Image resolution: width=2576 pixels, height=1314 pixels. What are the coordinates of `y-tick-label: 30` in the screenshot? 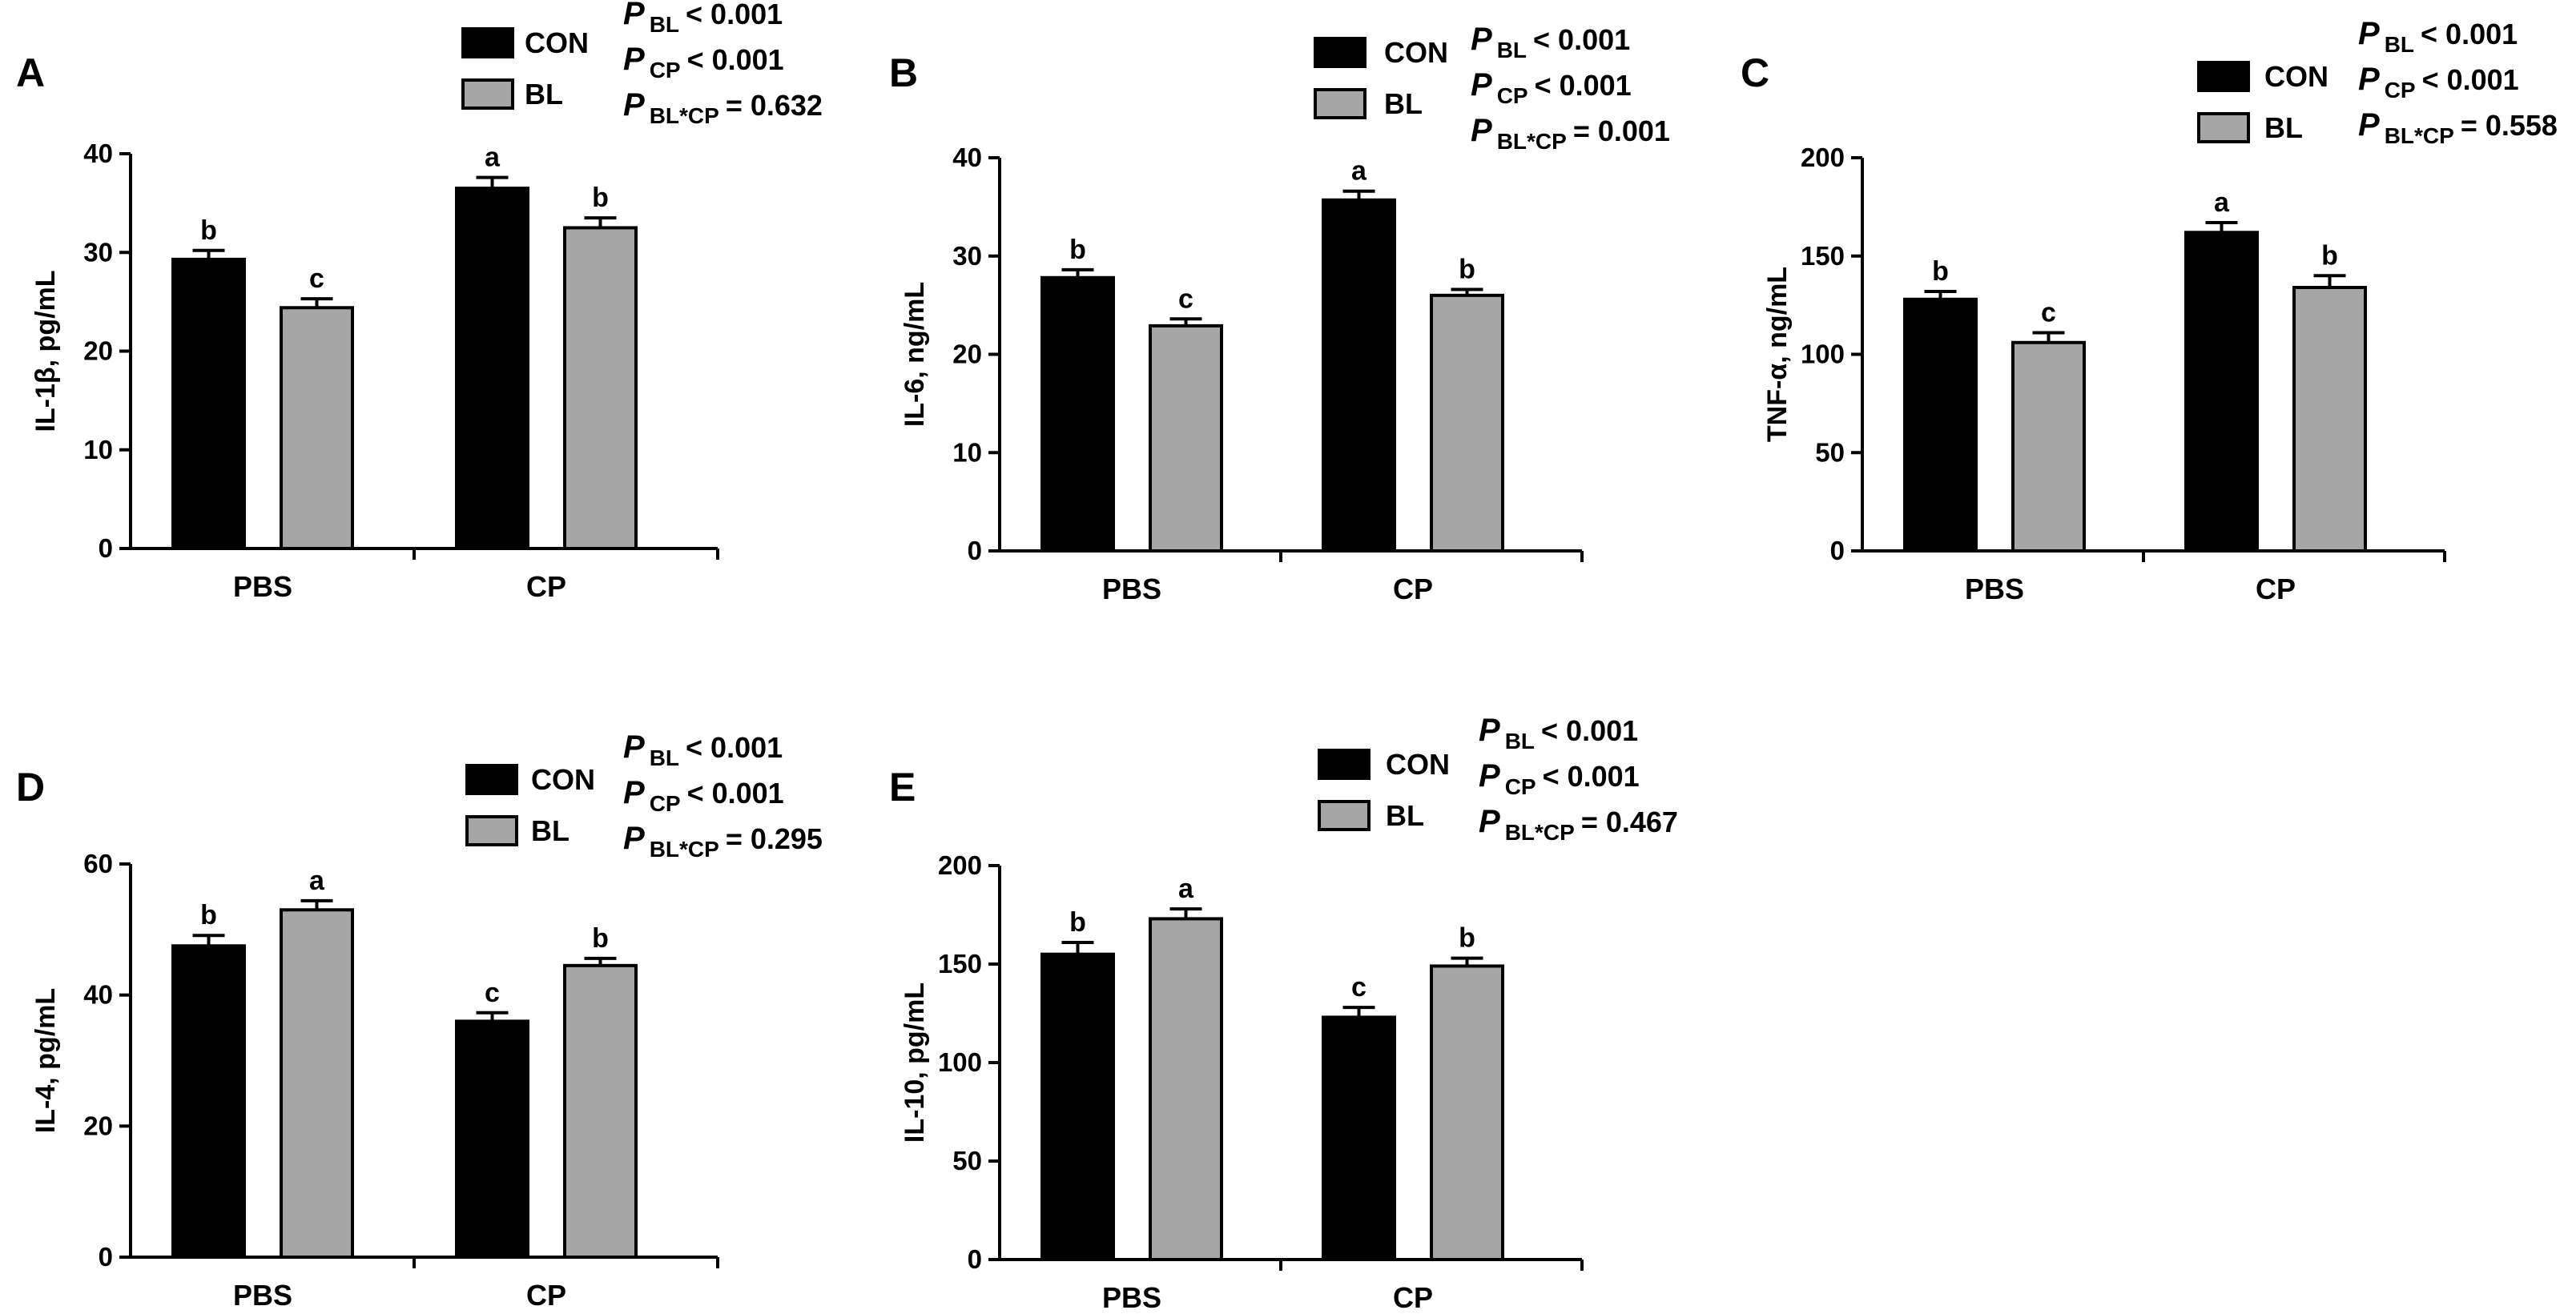 It's located at (98, 252).